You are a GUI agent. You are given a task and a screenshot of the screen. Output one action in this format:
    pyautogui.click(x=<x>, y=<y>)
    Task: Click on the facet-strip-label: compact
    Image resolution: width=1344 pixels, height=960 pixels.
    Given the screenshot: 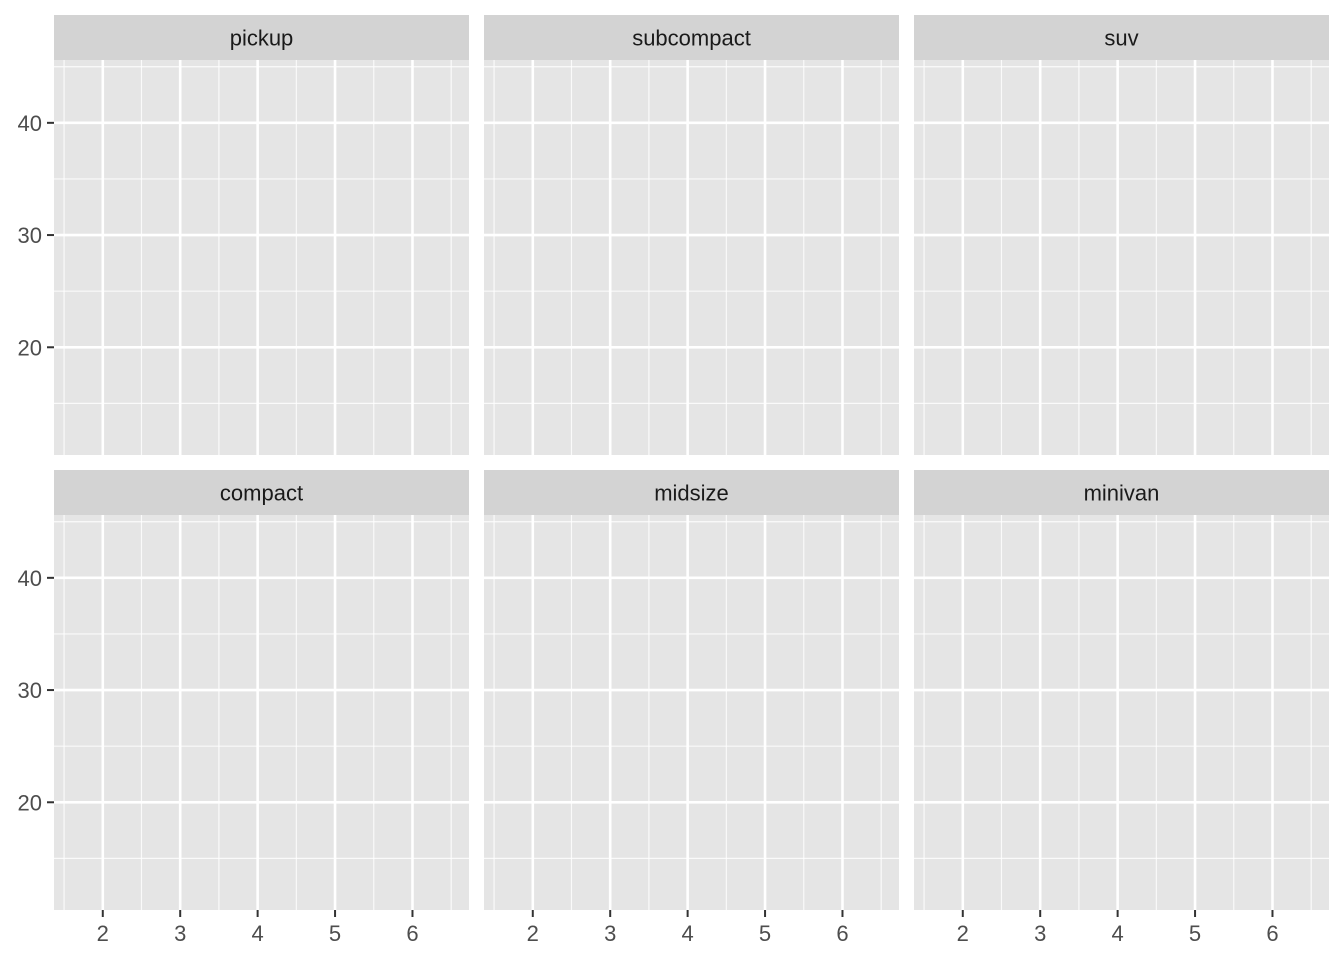 What is the action you would take?
    pyautogui.click(x=261, y=493)
    